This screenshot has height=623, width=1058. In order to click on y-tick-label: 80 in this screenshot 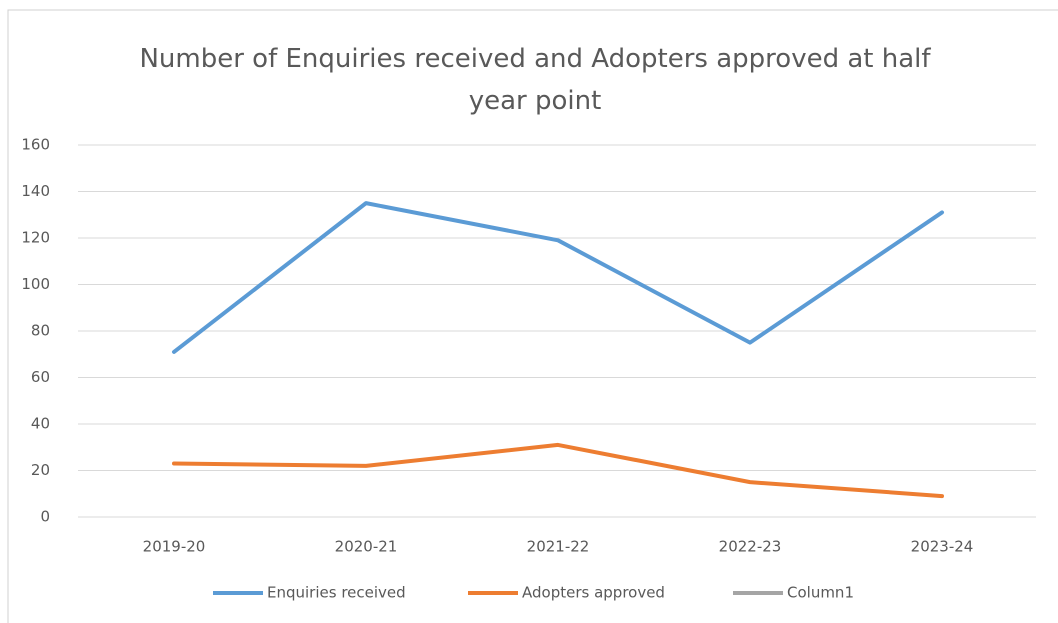, I will do `click(40, 331)`.